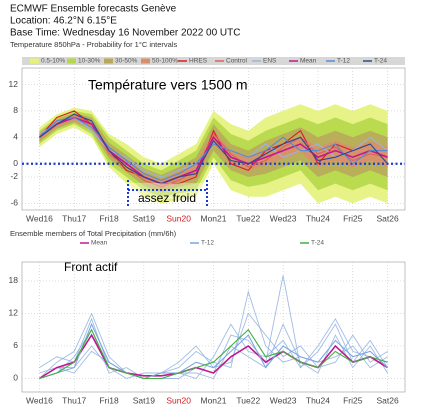 The image size is (440, 412). I want to click on annotation-bracket, so click(167, 193).